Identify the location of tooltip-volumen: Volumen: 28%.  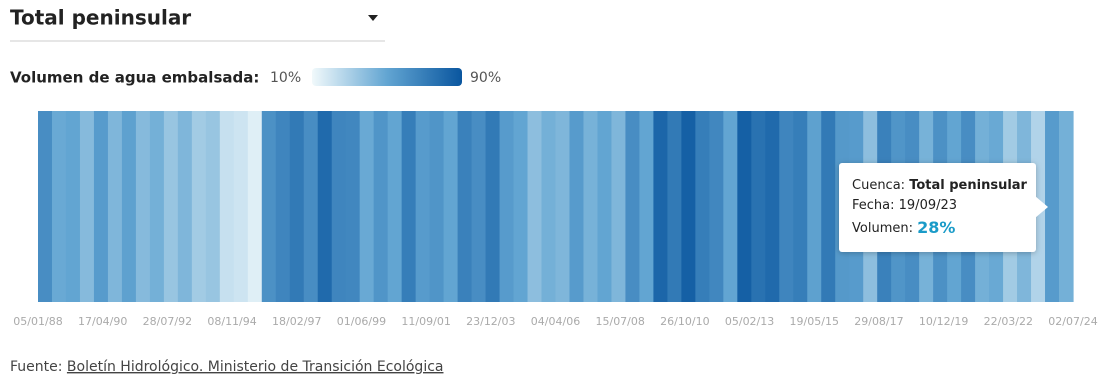
(903, 227).